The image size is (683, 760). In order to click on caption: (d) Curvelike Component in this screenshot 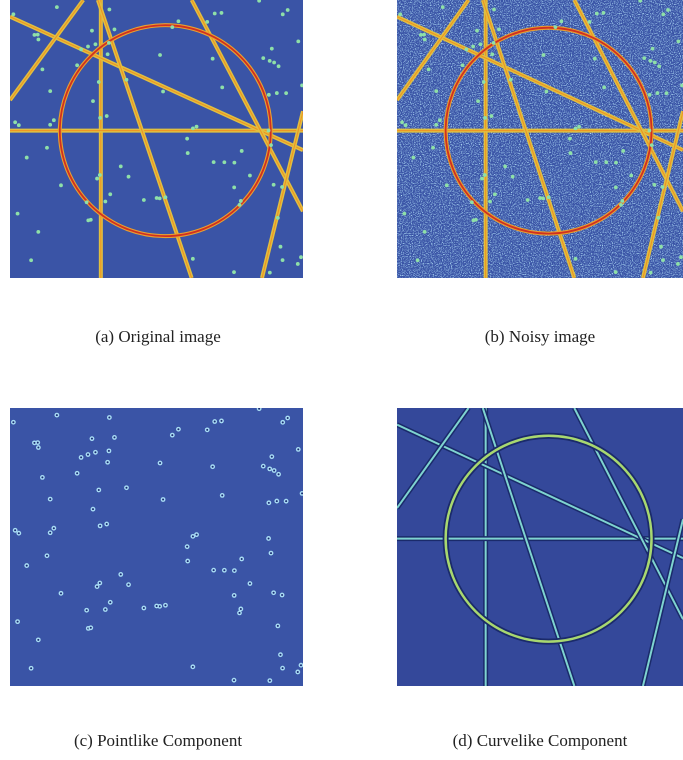, I will do `click(540, 740)`.